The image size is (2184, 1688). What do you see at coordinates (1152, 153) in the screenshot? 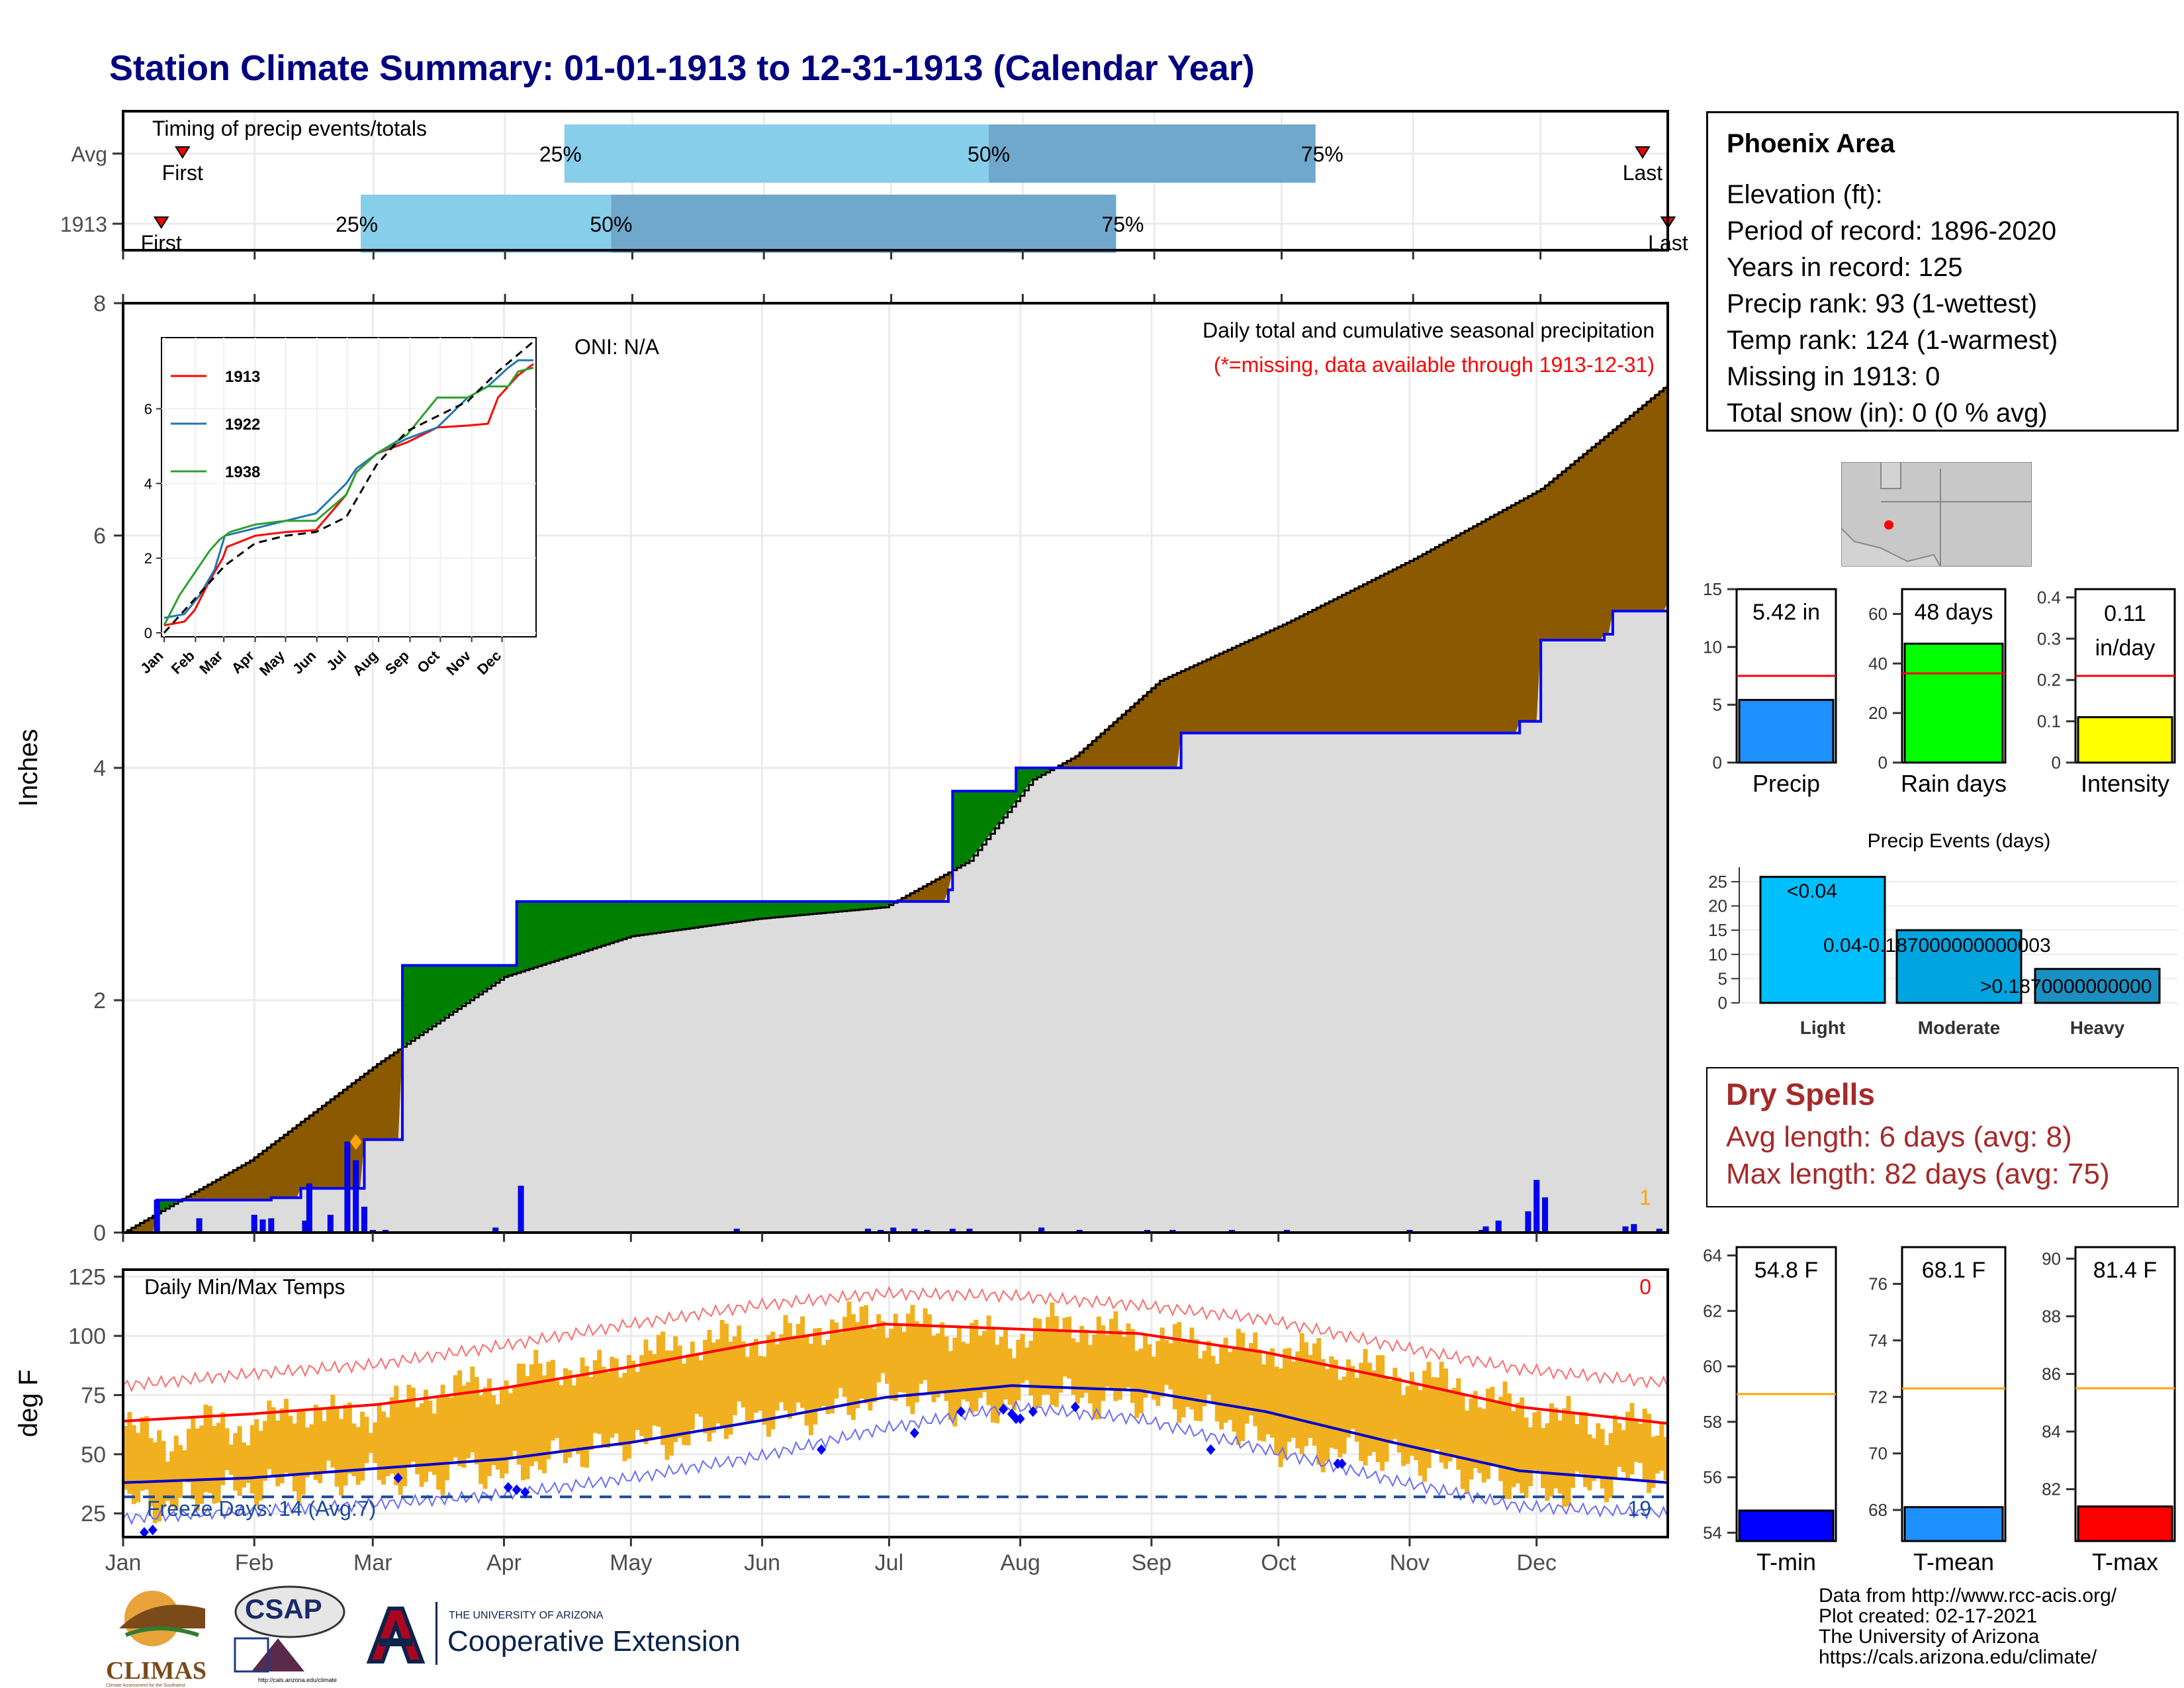
I see `timing-bar-q2` at bounding box center [1152, 153].